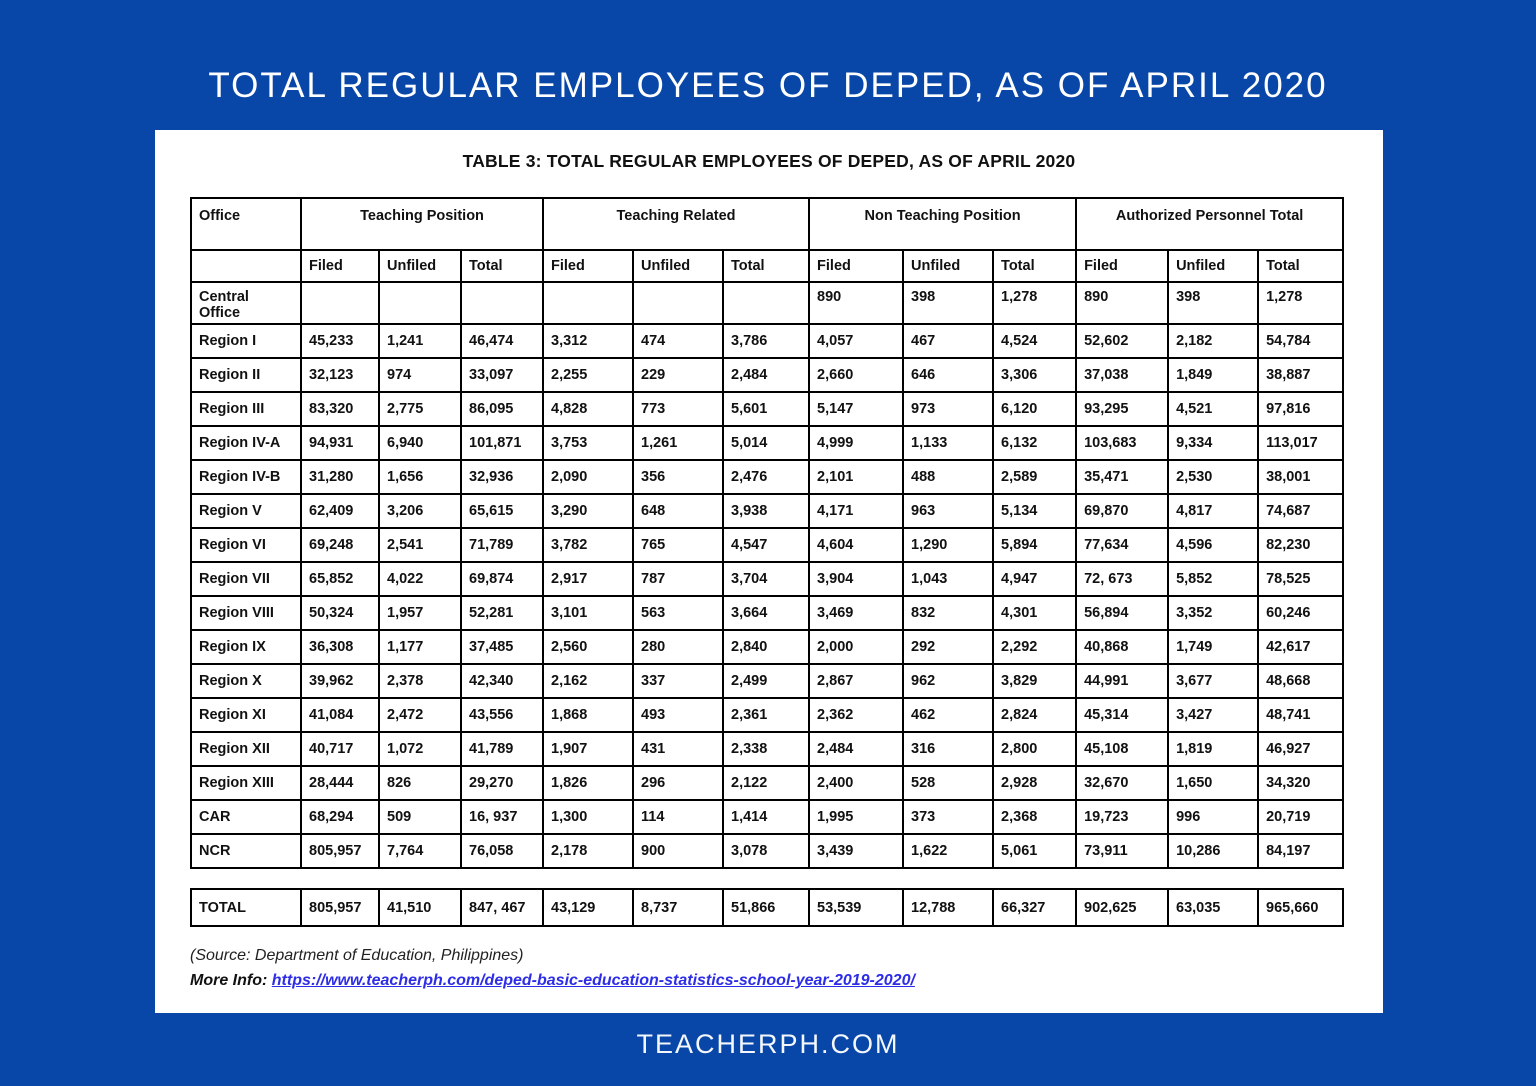 The height and width of the screenshot is (1086, 1536). Describe the element at coordinates (420, 783) in the screenshot. I see `value-cell: 826` at that location.